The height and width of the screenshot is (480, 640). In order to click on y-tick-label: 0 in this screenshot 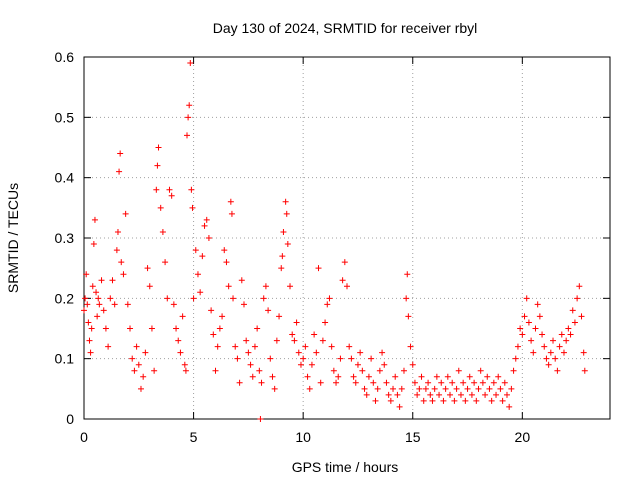, I will do `click(70, 419)`.